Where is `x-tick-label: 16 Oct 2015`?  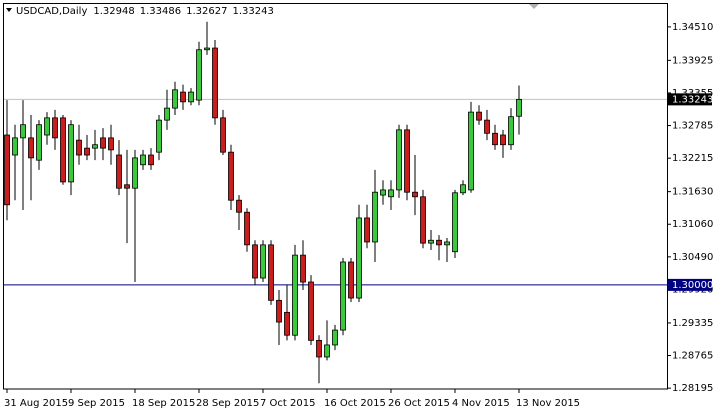
x-tick-label: 16 Oct 2015 is located at coordinates (355, 403).